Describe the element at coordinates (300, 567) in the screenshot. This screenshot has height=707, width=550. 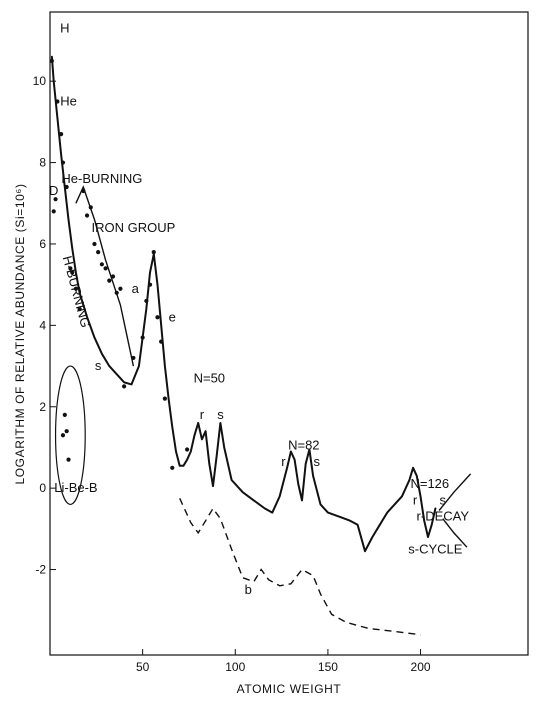
I see `series-line-b` at that location.